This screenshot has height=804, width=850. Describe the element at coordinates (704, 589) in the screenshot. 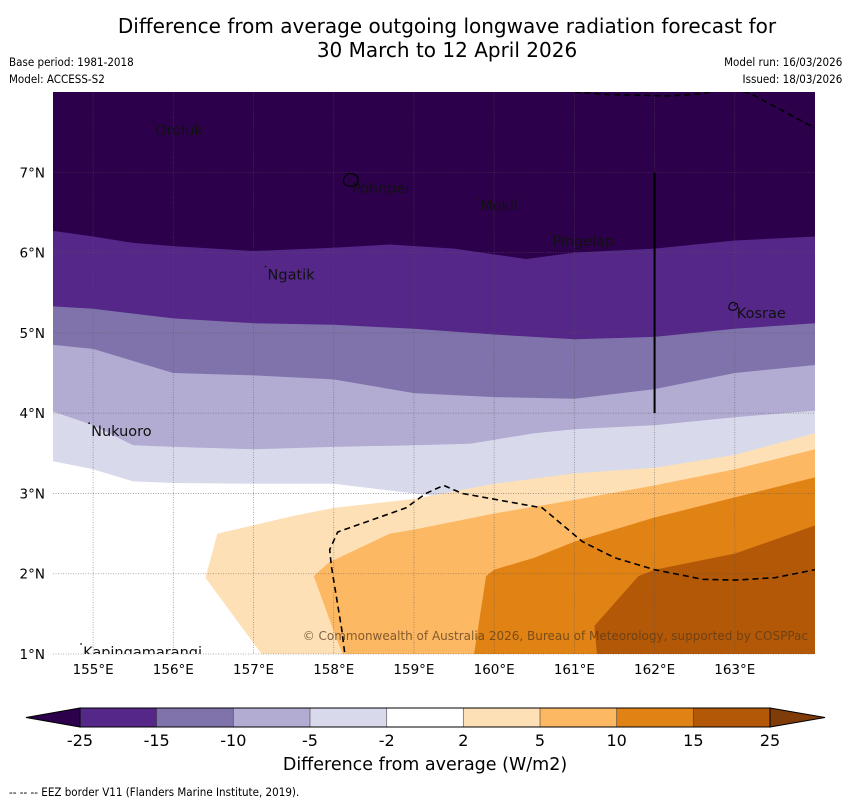

I see `band-plus15-plus25` at that location.